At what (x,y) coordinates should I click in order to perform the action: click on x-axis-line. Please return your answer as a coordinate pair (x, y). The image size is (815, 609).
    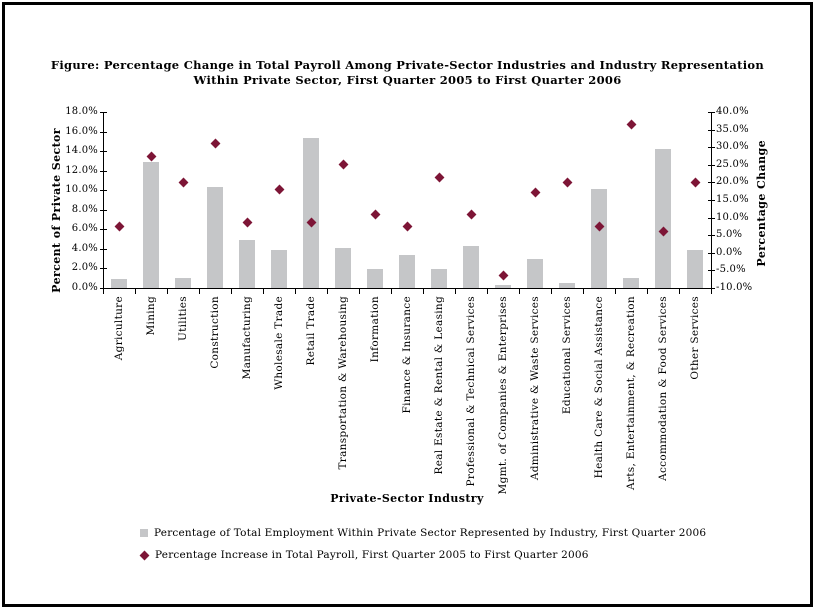
    Looking at the image, I should click on (407, 288).